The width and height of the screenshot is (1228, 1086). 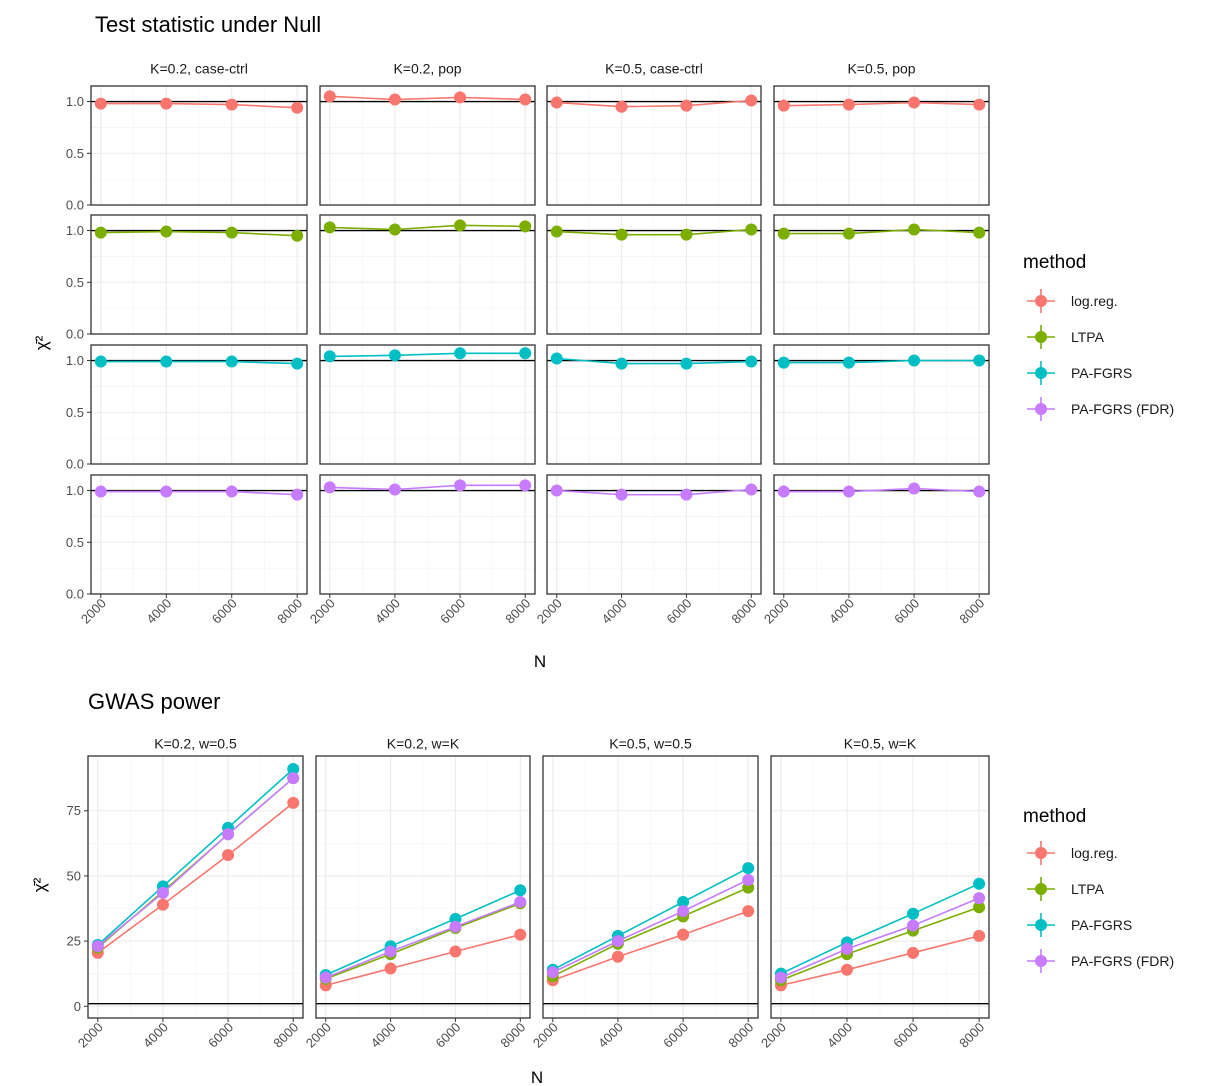 What do you see at coordinates (39, 884) in the screenshot?
I see `y-axis-label-power: χ̄²` at bounding box center [39, 884].